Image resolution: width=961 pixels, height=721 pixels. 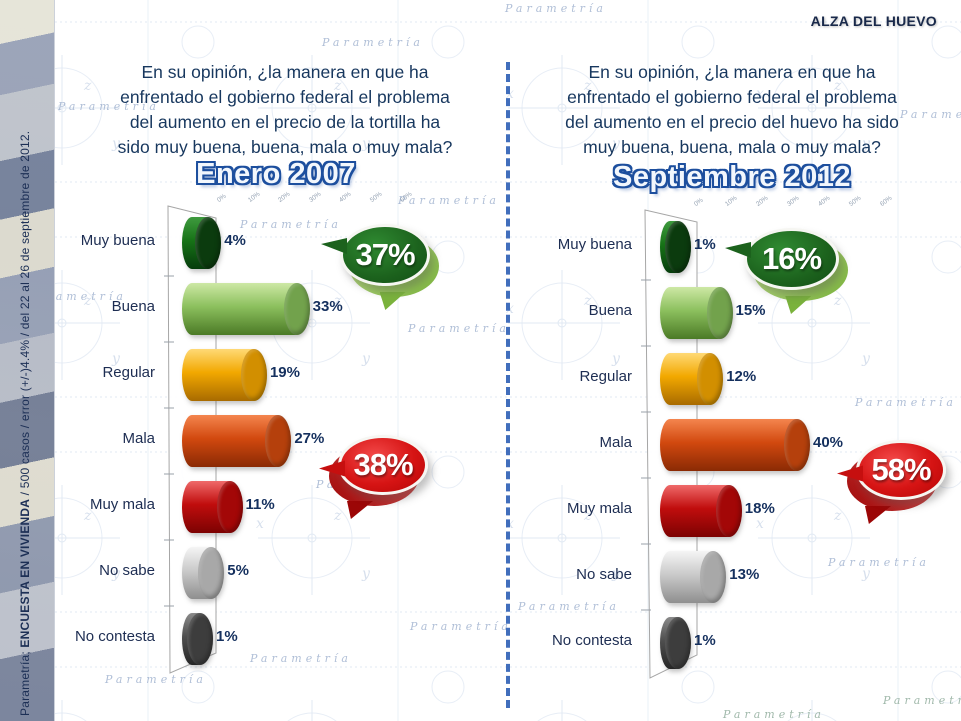 I want to click on value-label: 27%, so click(x=309, y=438).